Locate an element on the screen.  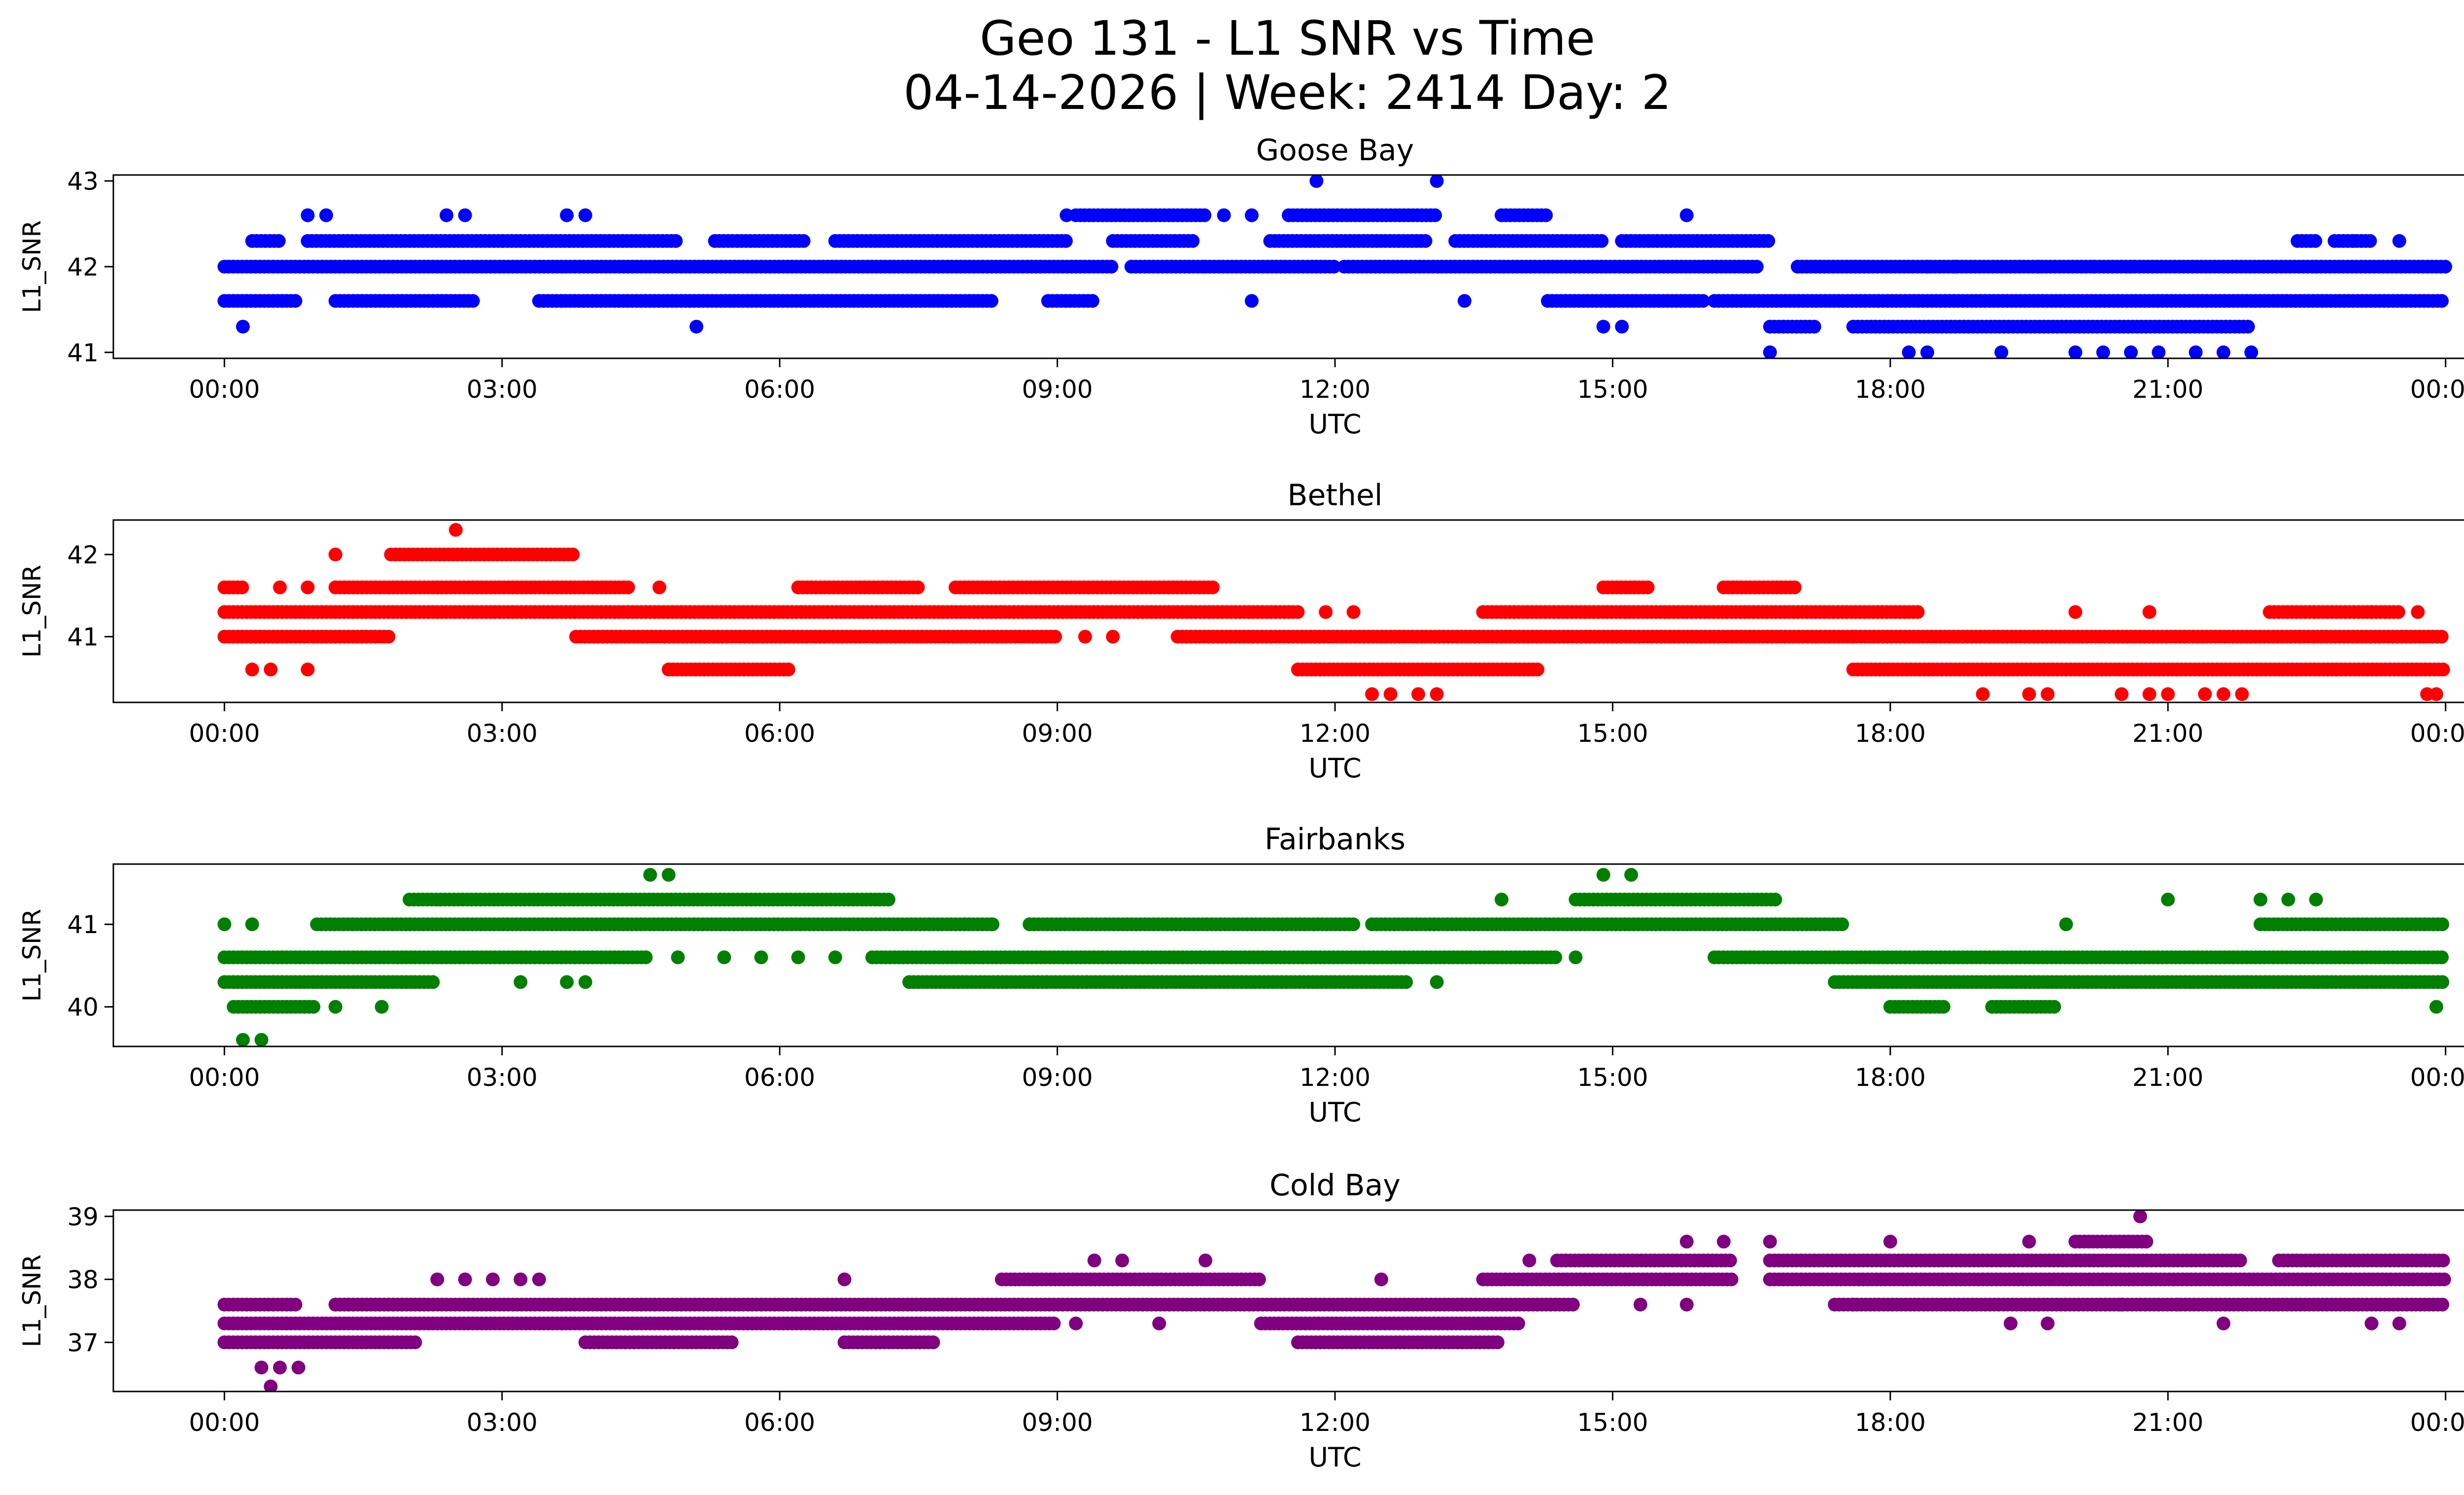
x-tick-label: 15:00 is located at coordinates (1612, 1077).